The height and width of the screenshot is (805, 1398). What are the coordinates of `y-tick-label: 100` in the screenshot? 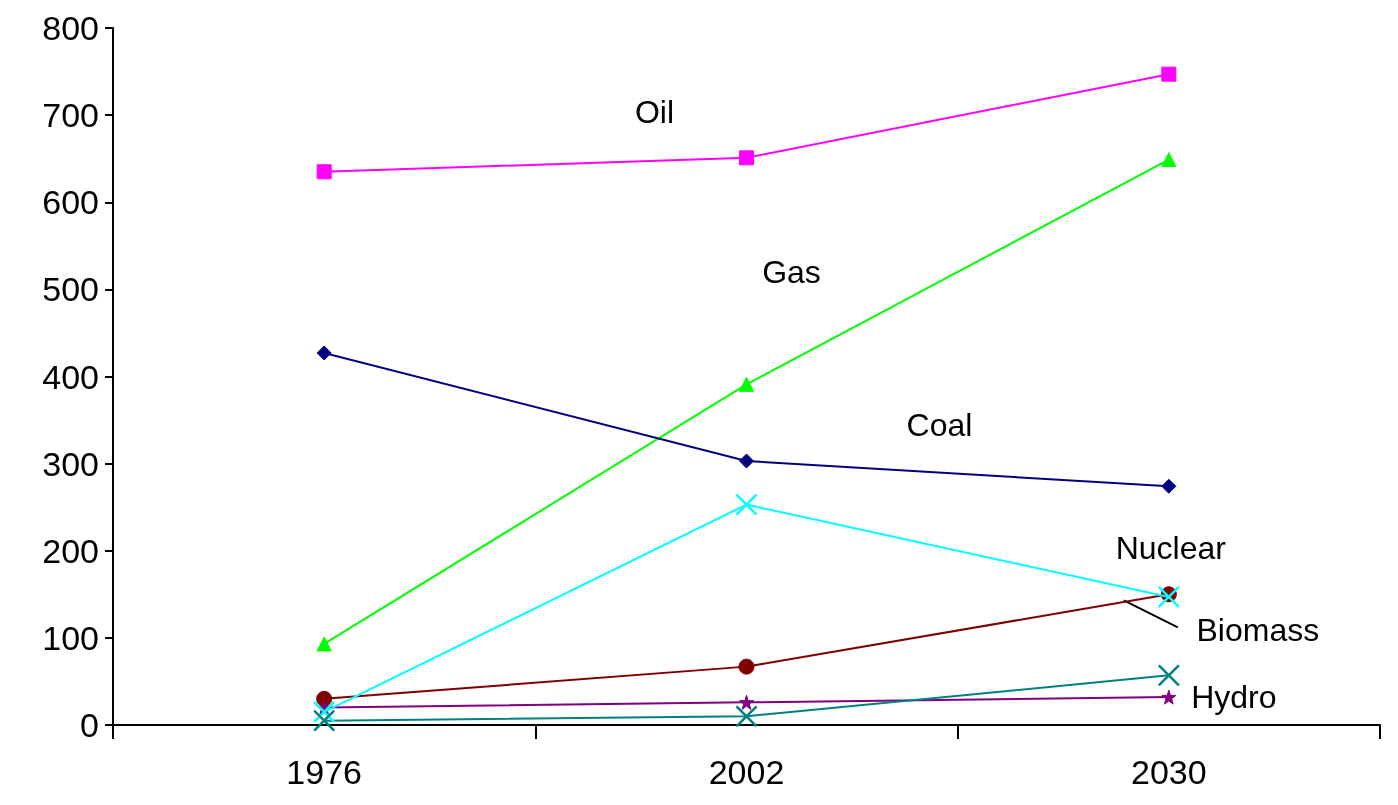 It's located at (70, 637).